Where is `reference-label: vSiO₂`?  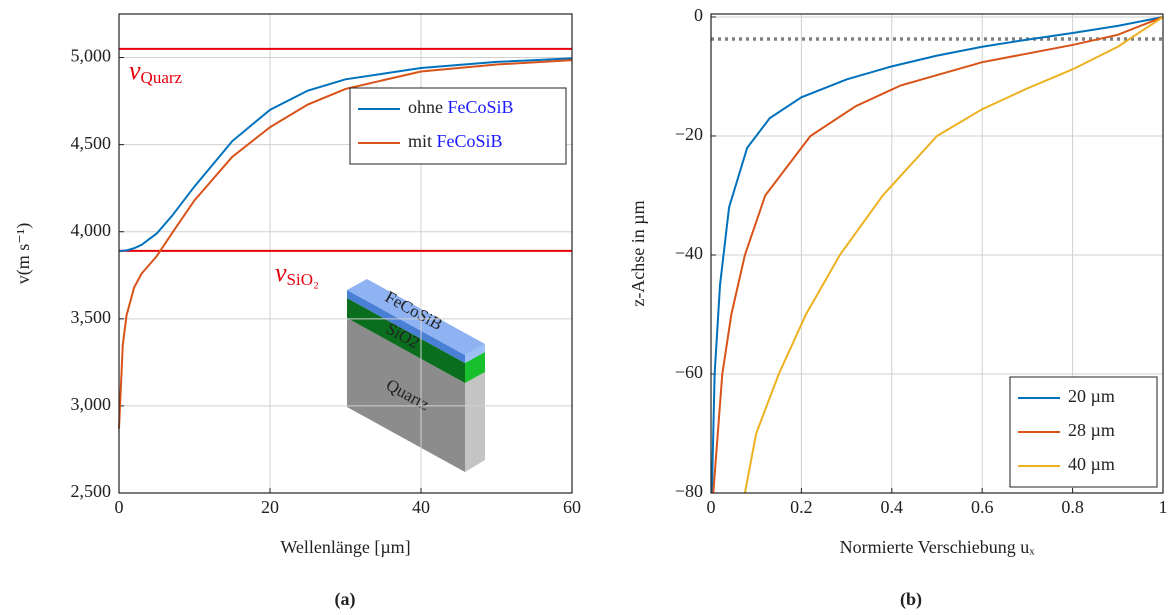 reference-label: vSiO₂ is located at coordinates (297, 273).